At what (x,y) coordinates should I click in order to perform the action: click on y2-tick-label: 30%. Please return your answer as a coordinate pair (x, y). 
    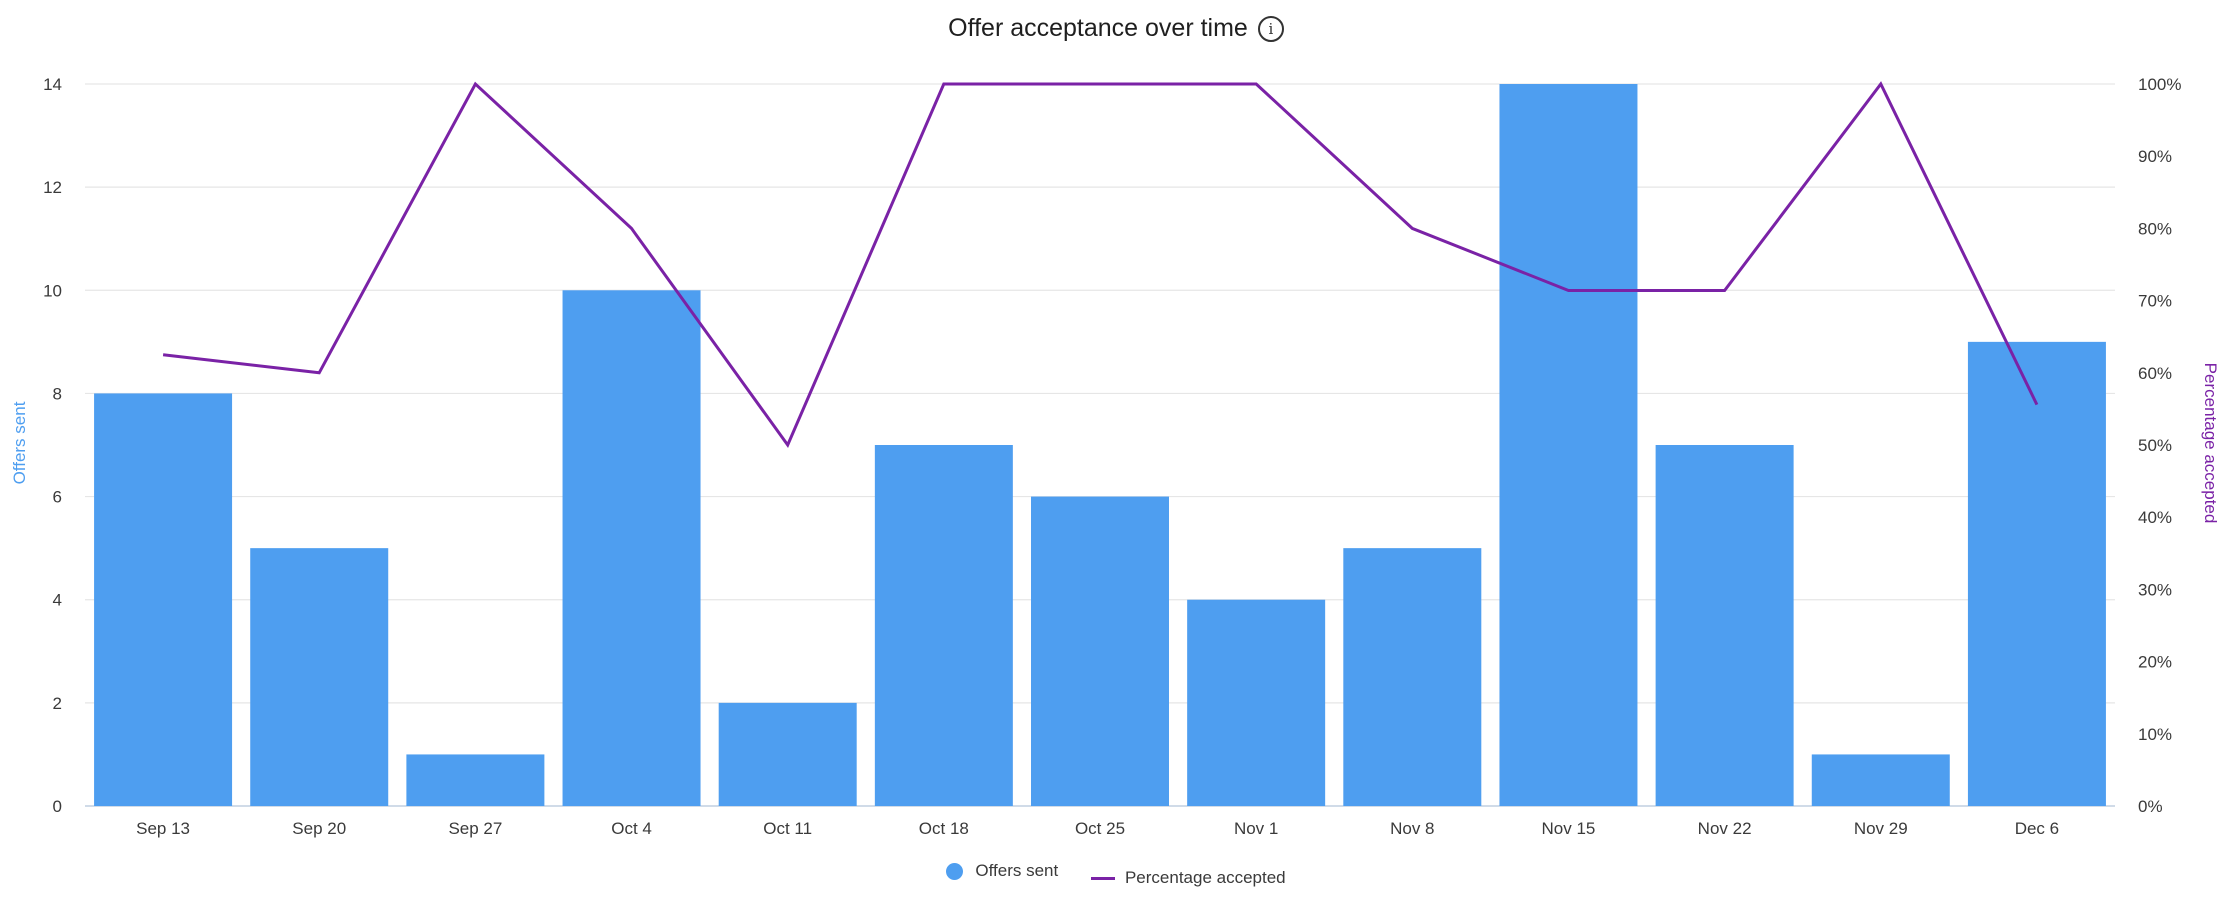
    Looking at the image, I should click on (2155, 589).